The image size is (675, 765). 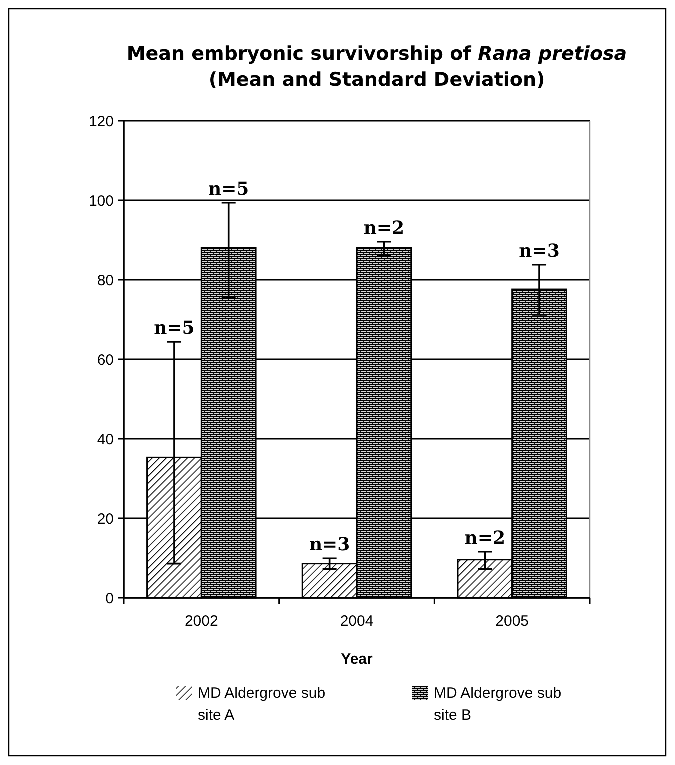 What do you see at coordinates (105, 519) in the screenshot?
I see `y-tick-label: 20` at bounding box center [105, 519].